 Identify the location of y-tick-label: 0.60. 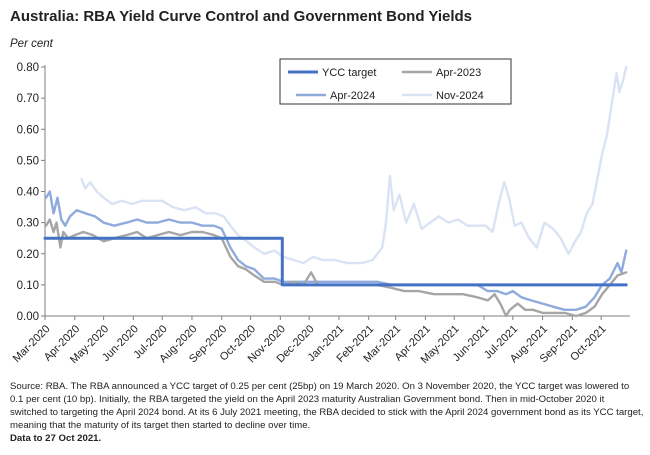
(28, 130).